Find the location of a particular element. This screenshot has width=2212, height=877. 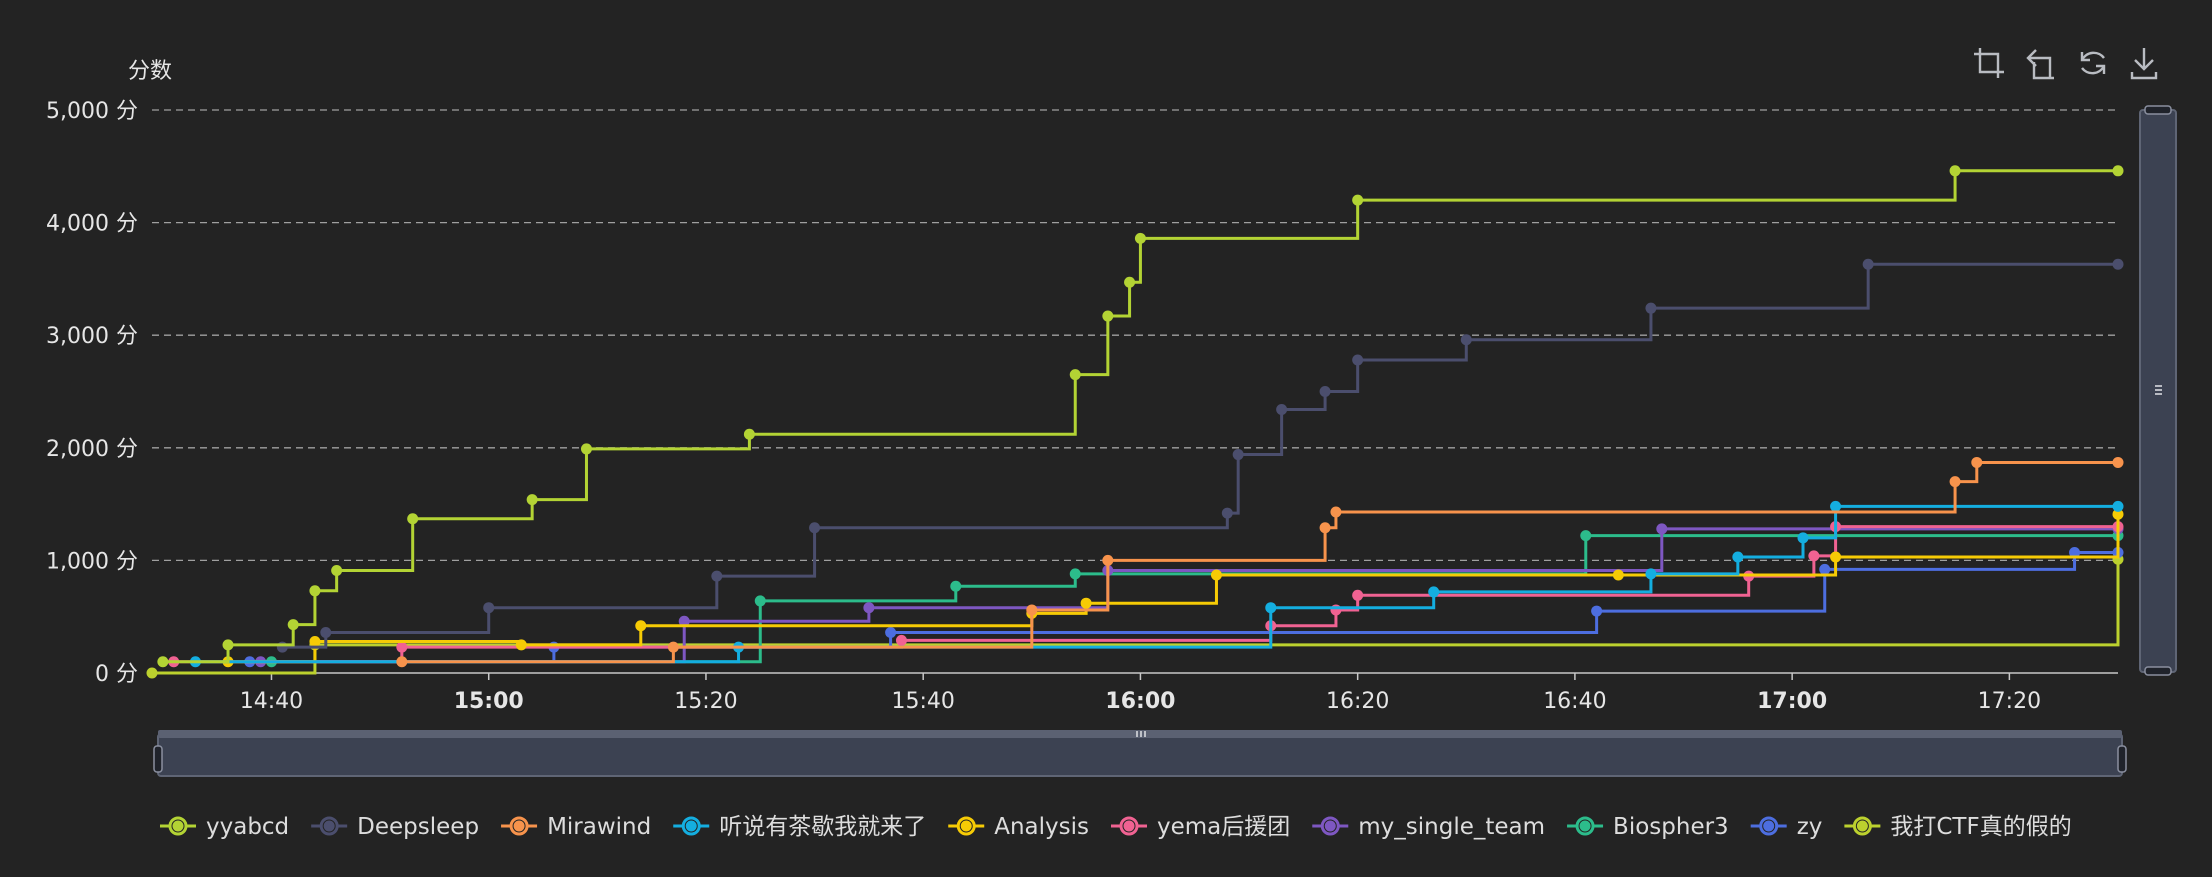

legend-item-2: Mirawind is located at coordinates (576, 827).